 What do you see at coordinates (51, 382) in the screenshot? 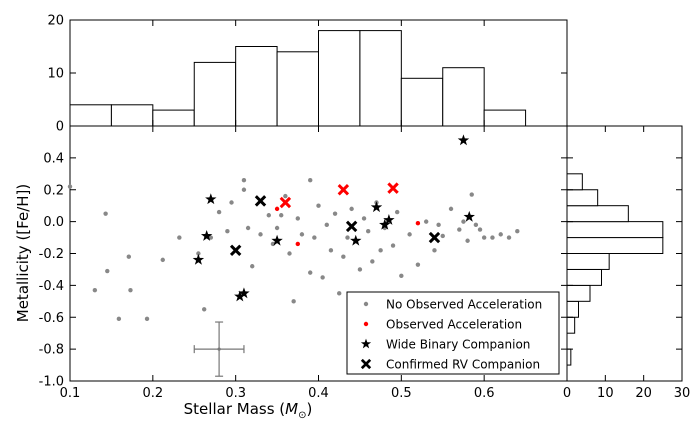
I see `tick-label: -1.0` at bounding box center [51, 382].